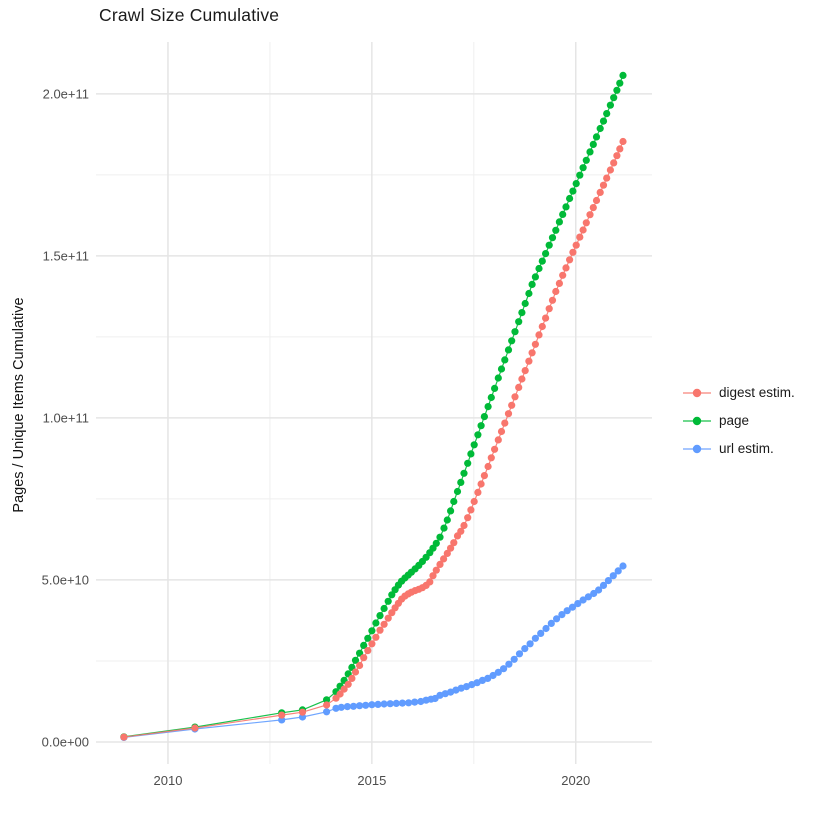 The height and width of the screenshot is (827, 826). Describe the element at coordinates (738, 420) in the screenshot. I see `legend-item-page: page` at that location.